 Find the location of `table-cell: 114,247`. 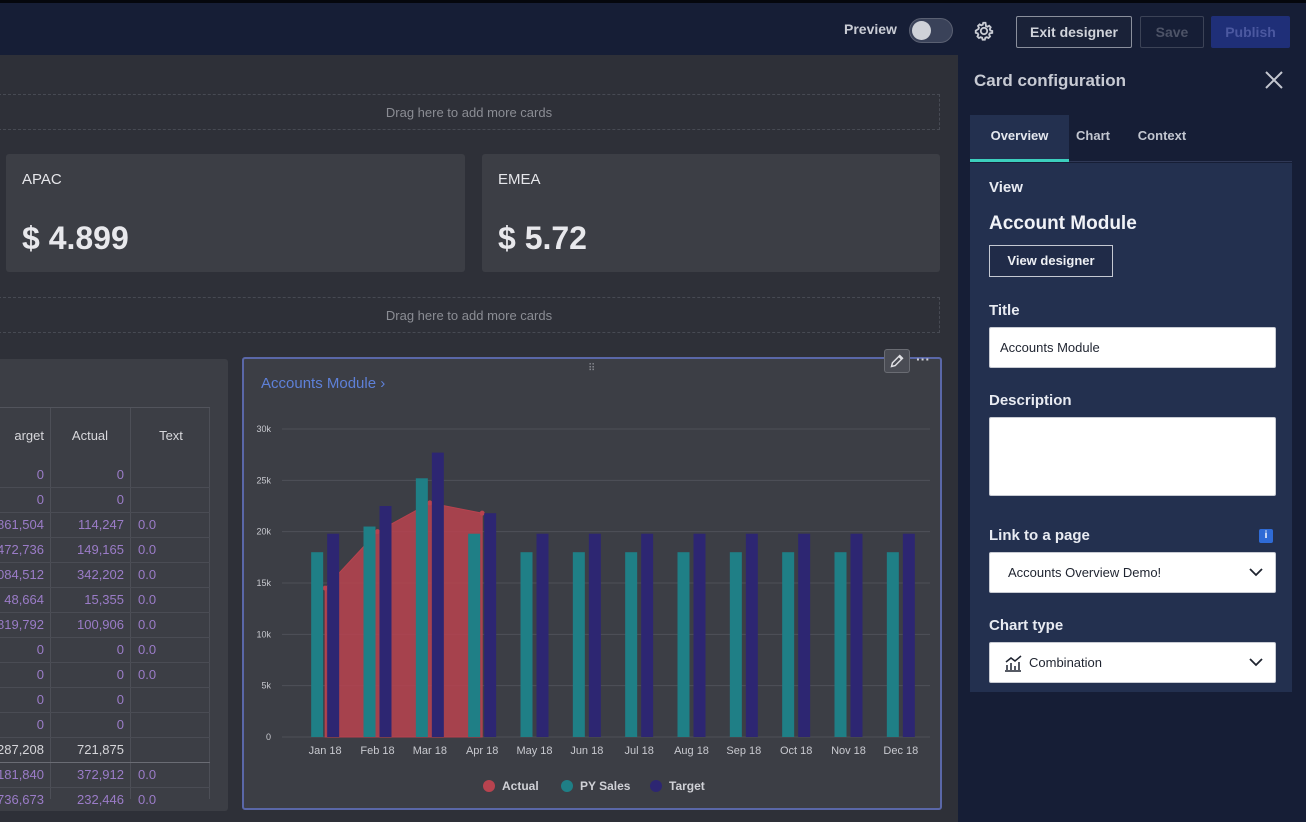

table-cell: 114,247 is located at coordinates (100, 524).